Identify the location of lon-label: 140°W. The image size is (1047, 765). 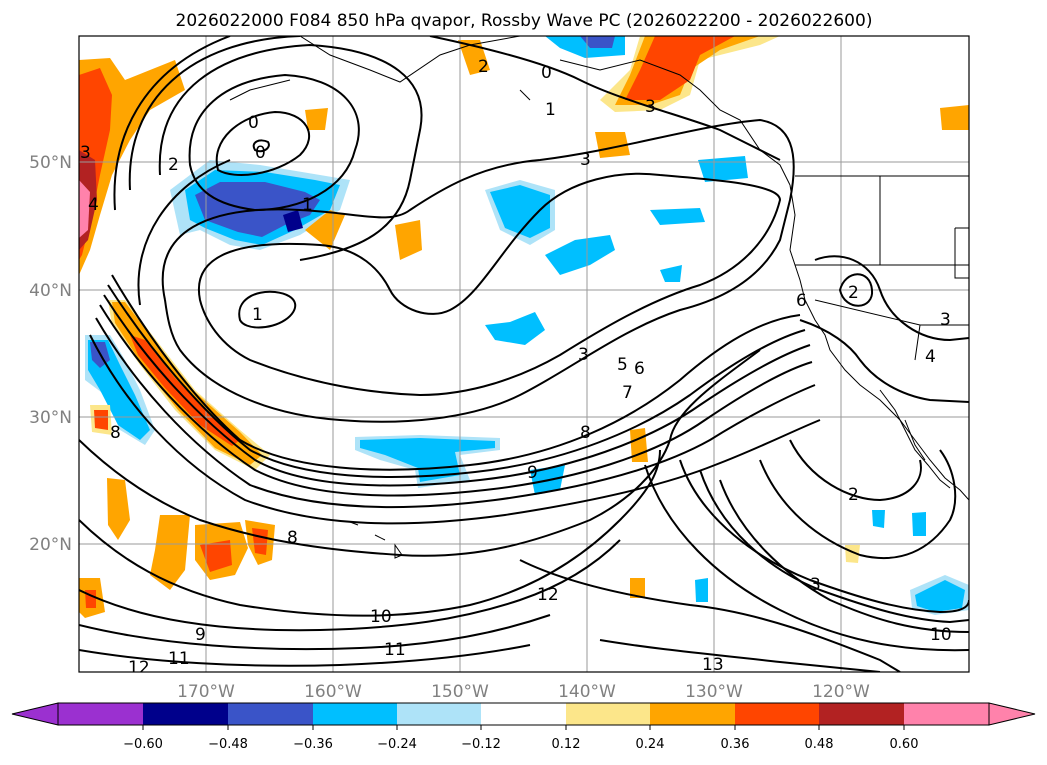
(587, 692).